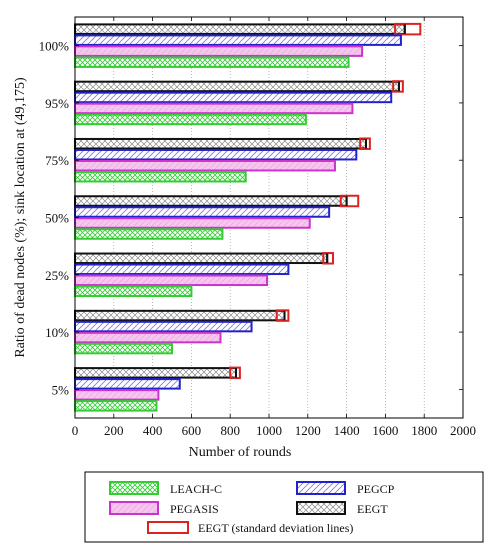  I want to click on x-tick-label: 200, so click(114, 430).